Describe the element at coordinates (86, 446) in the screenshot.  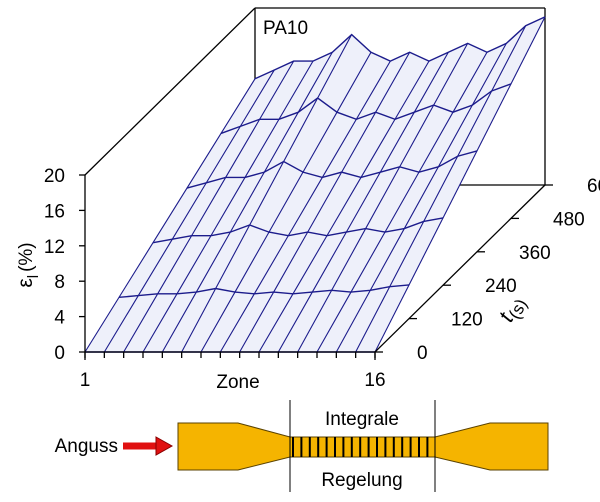
I see `inlet-label: Anguss` at that location.